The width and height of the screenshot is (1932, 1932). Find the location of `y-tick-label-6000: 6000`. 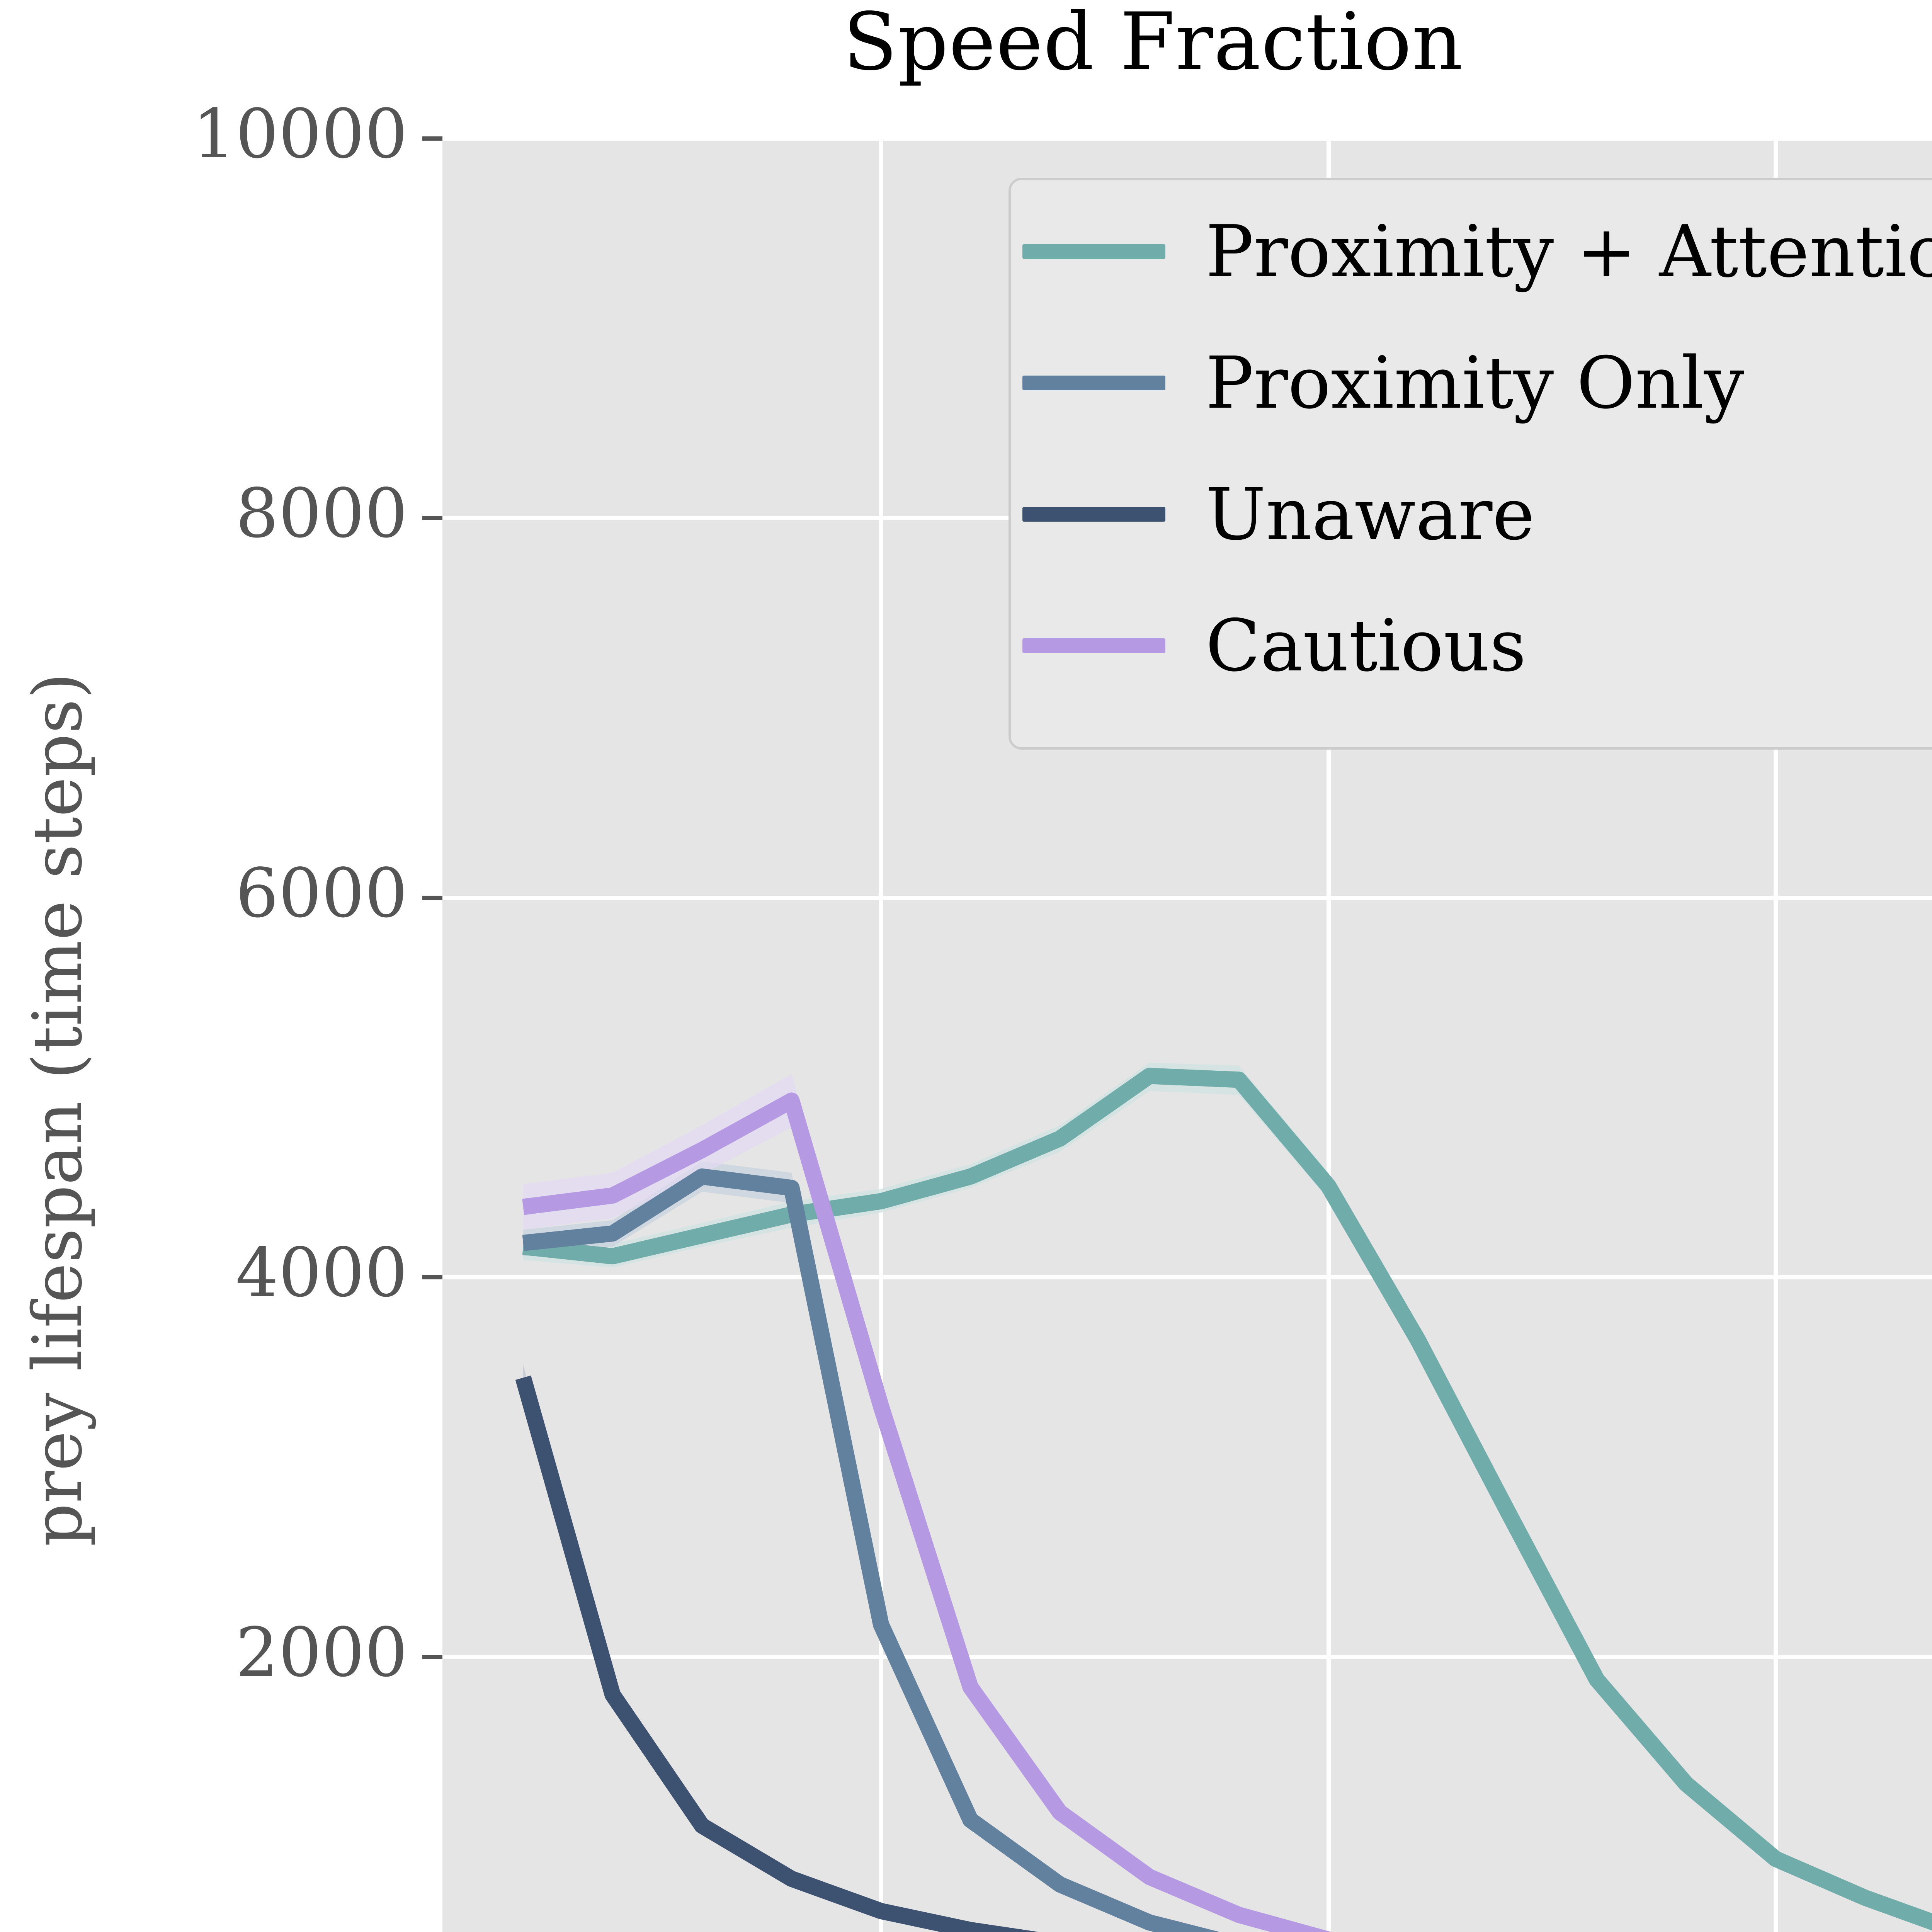

y-tick-label-6000: 6000 is located at coordinates (321, 893).